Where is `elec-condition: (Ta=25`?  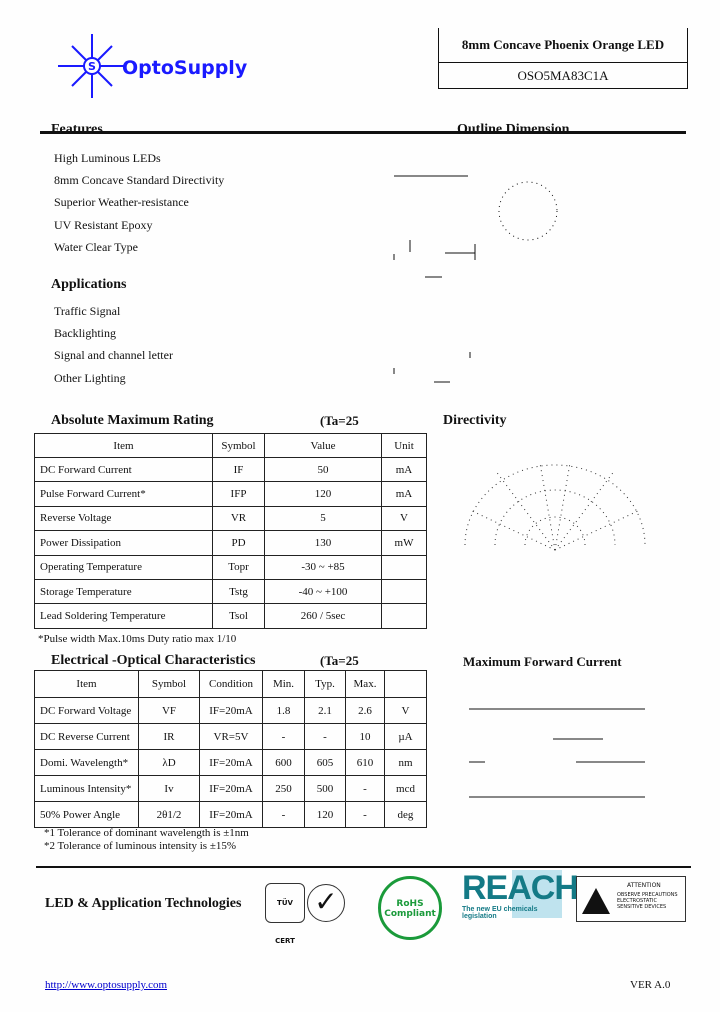 elec-condition: (Ta=25 is located at coordinates (339, 660).